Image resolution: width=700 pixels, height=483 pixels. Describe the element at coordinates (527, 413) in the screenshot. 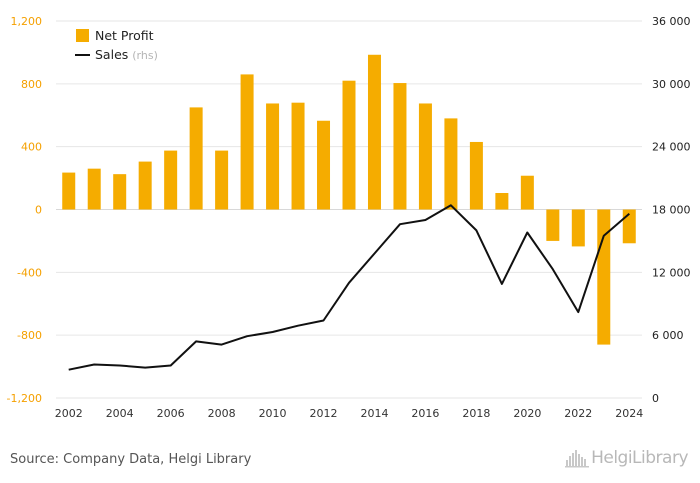

I see `x-tick-label: 2020` at that location.